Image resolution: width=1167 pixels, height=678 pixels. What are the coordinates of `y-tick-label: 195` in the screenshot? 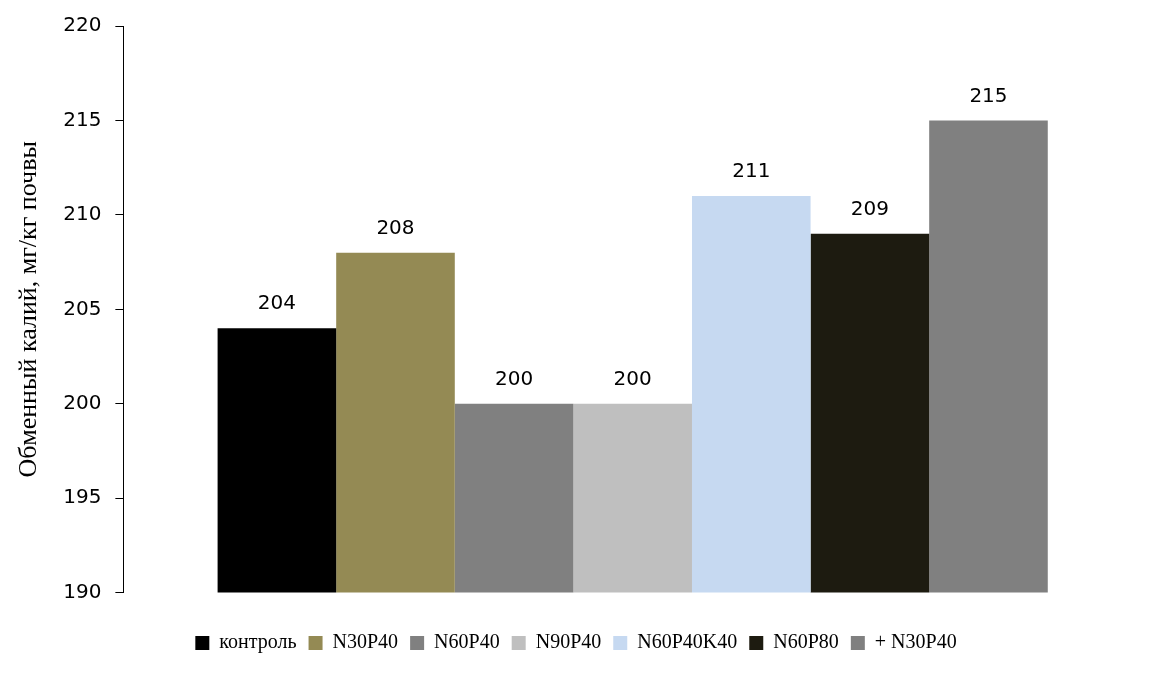 It's located at (82, 496).